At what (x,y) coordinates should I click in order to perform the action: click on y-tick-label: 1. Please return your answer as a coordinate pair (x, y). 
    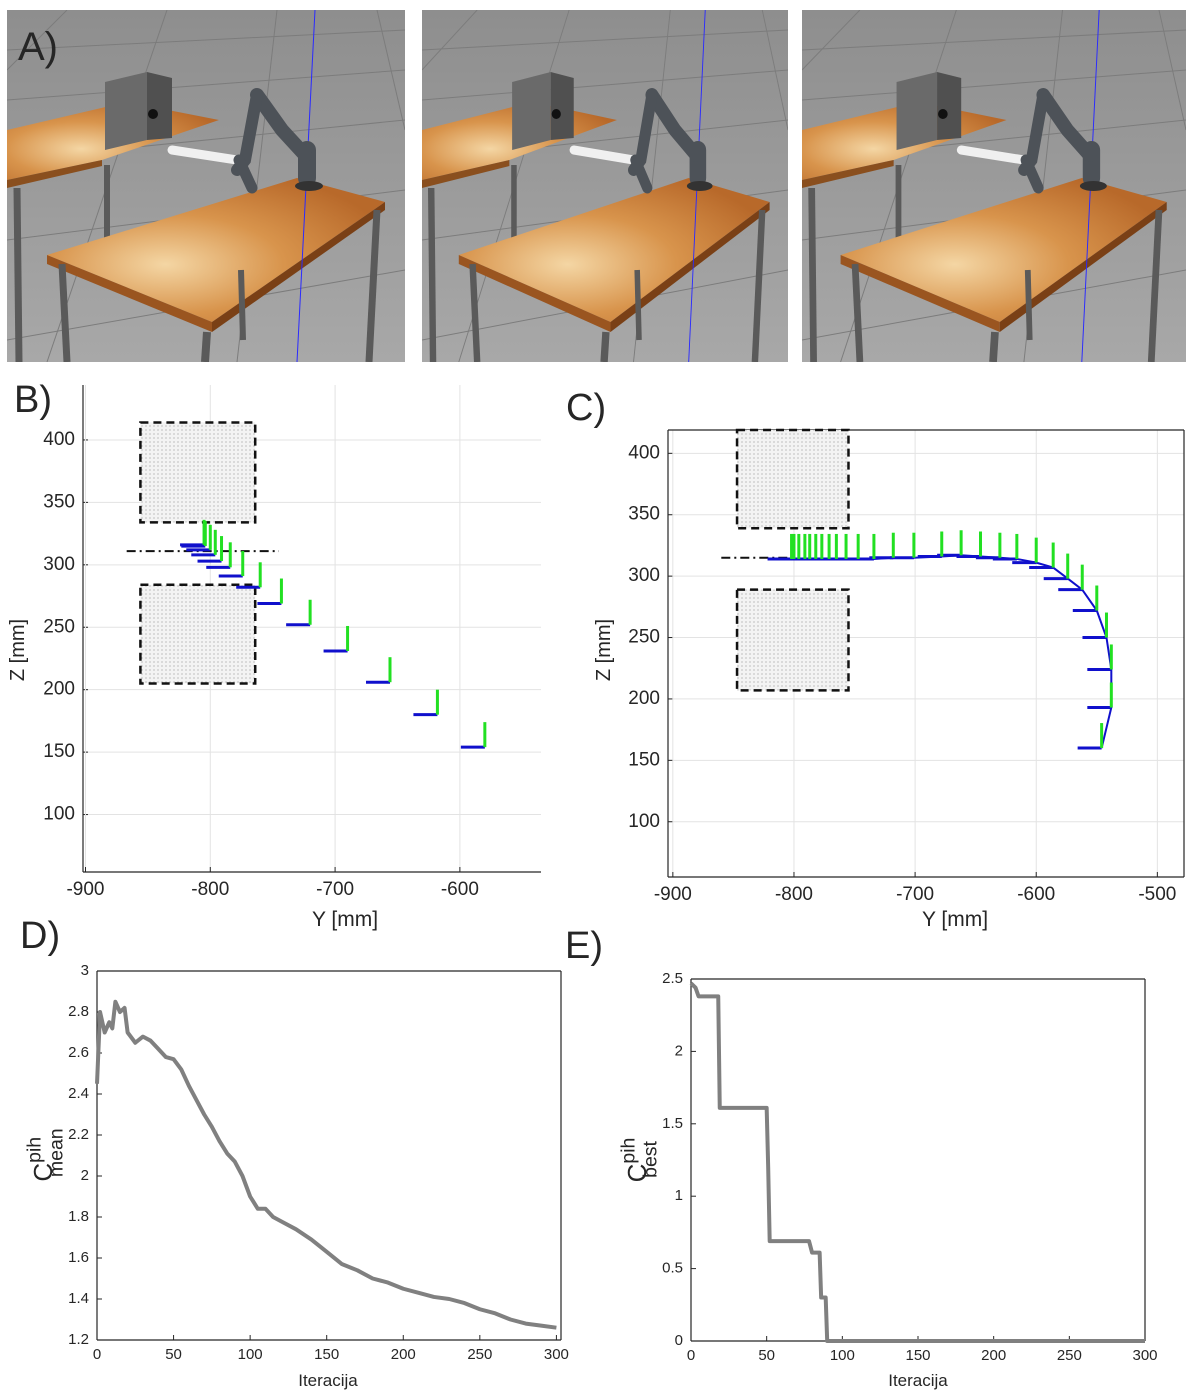
    Looking at the image, I should click on (679, 1195).